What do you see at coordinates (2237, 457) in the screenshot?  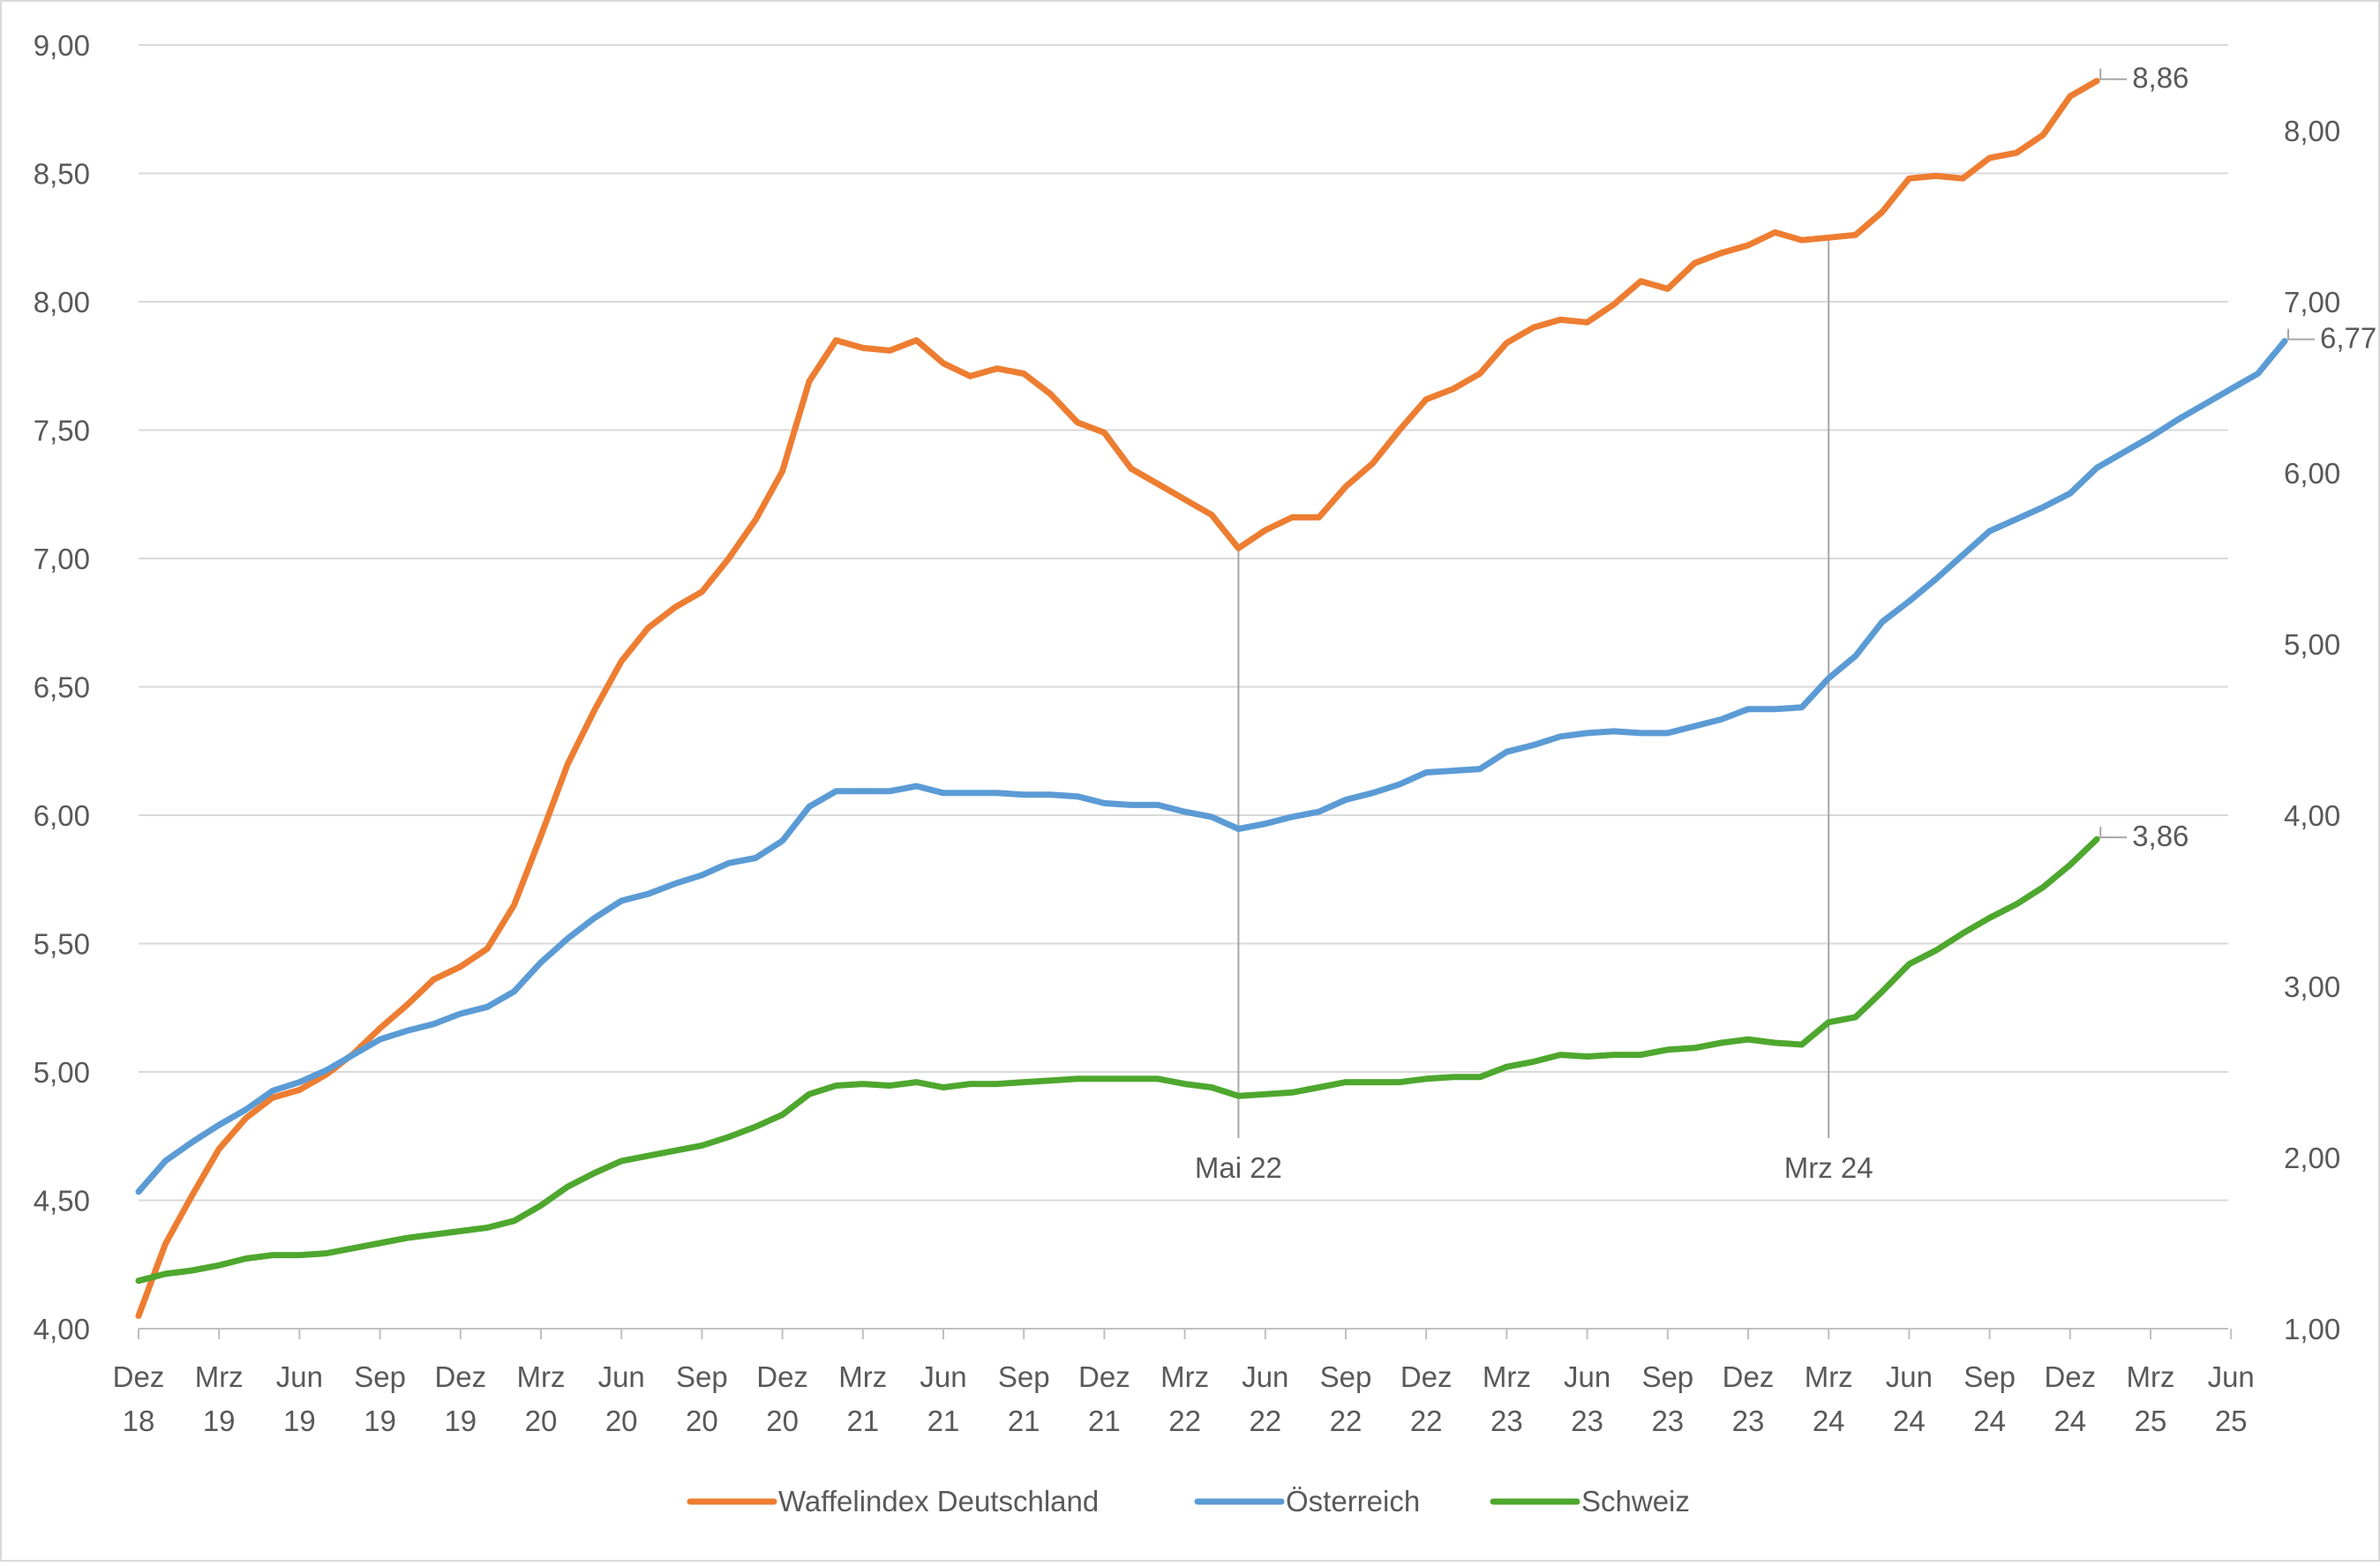 I see `data-labels: 8,86 6,77 3,86` at bounding box center [2237, 457].